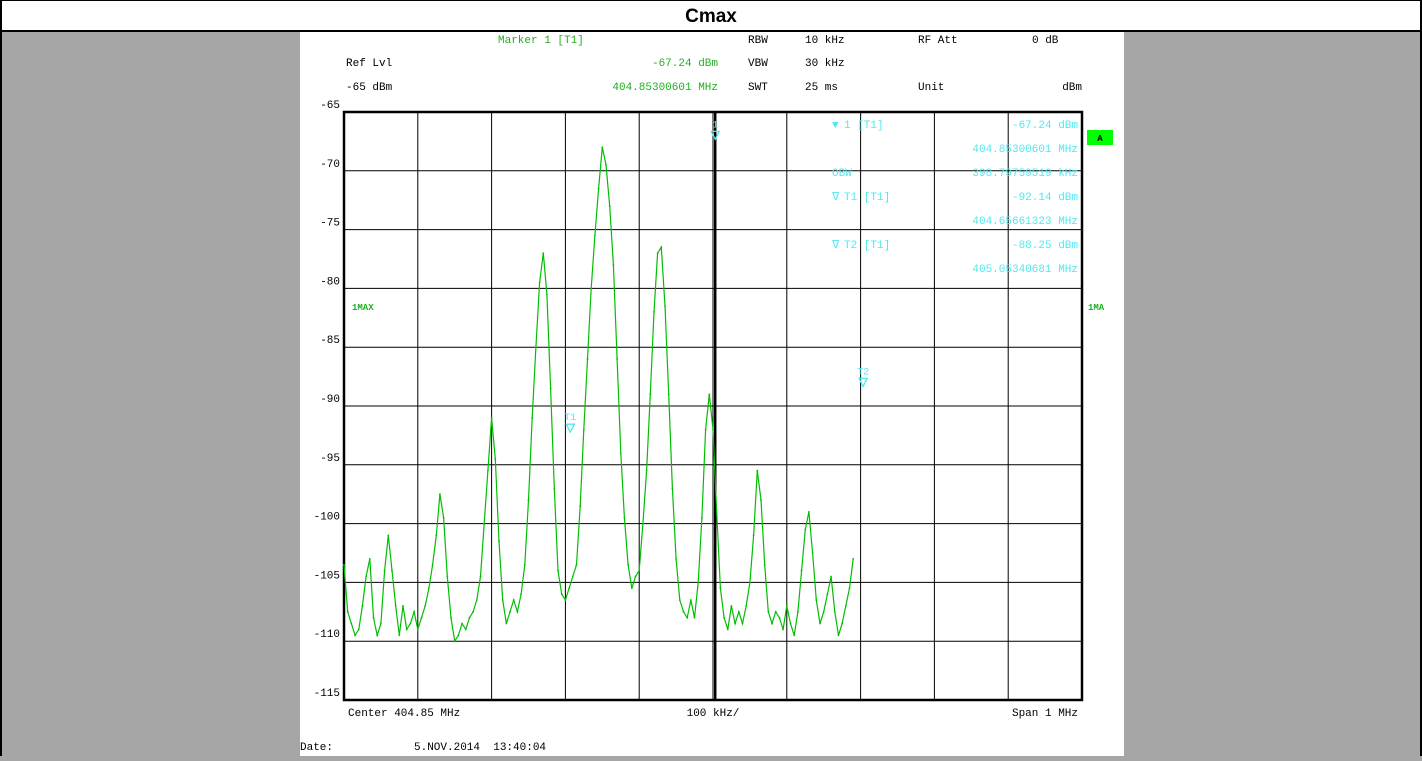 The height and width of the screenshot is (761, 1422). Describe the element at coordinates (327, 694) in the screenshot. I see `y-tick-label: -115` at that location.